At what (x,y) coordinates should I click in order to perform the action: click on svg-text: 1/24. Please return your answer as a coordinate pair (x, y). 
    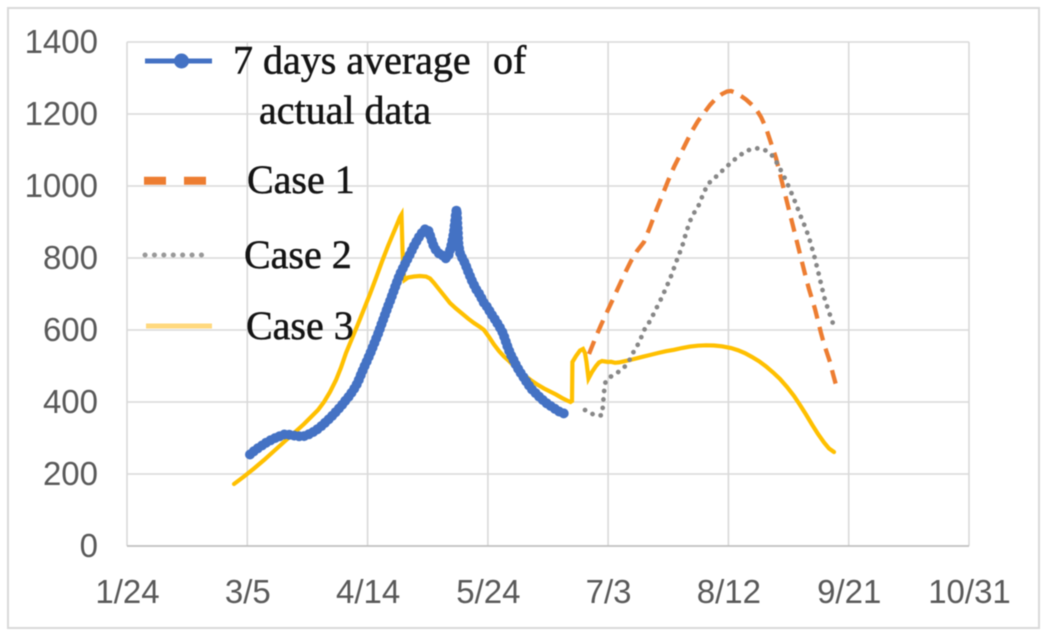
    Looking at the image, I should click on (127, 591).